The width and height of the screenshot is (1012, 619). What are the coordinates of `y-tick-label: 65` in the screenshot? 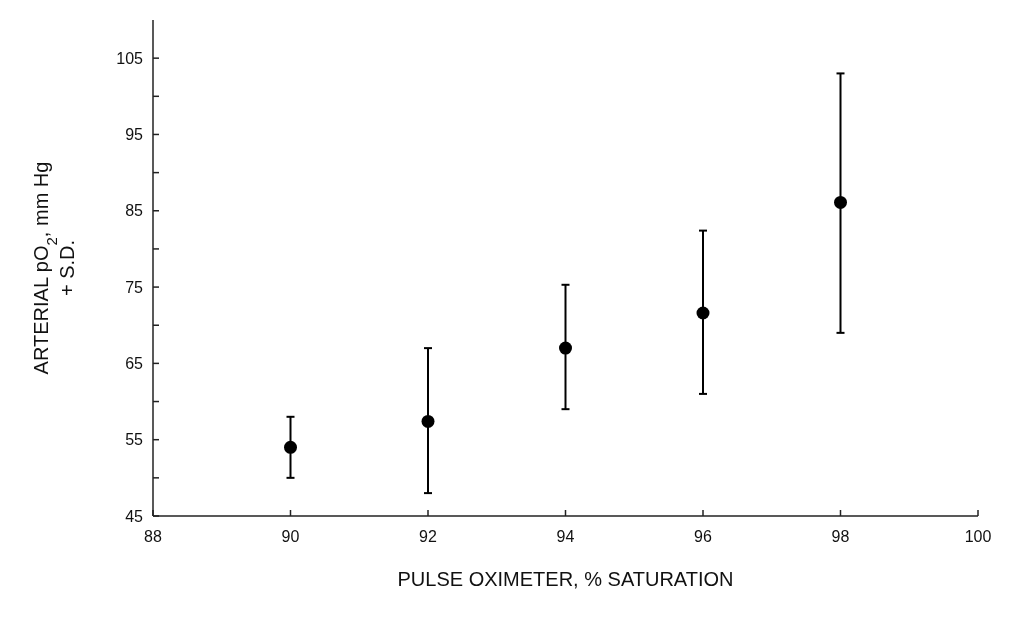 It's located at (134, 363).